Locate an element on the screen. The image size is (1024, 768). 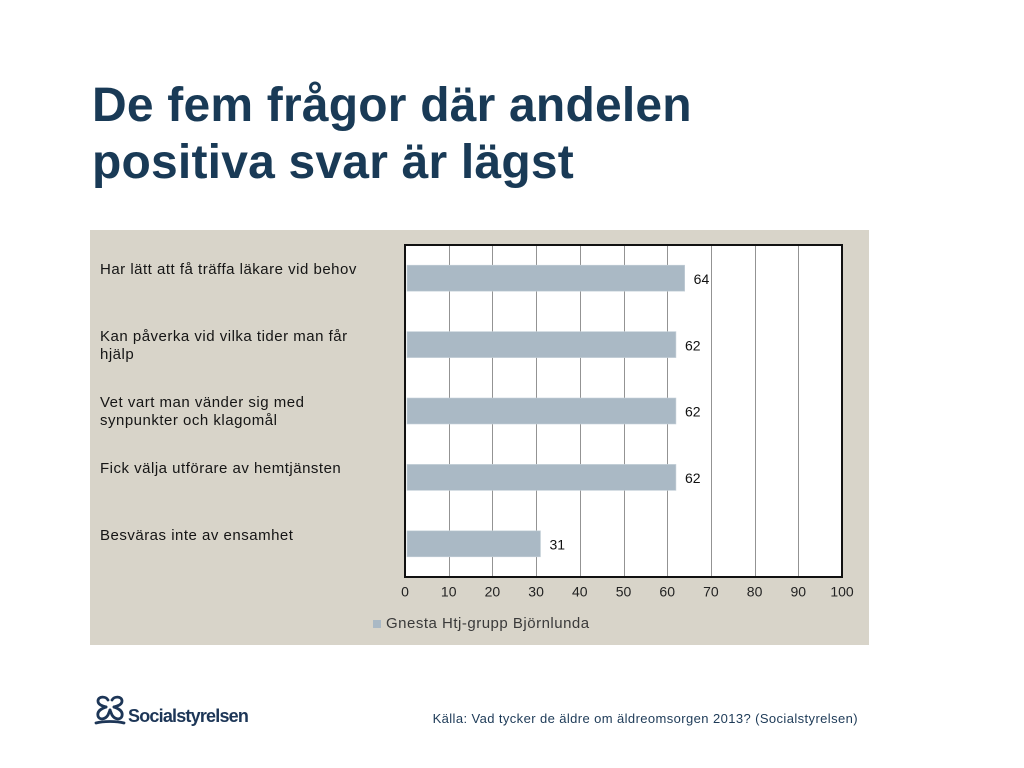
x-tick-label: 0 is located at coordinates (405, 592).